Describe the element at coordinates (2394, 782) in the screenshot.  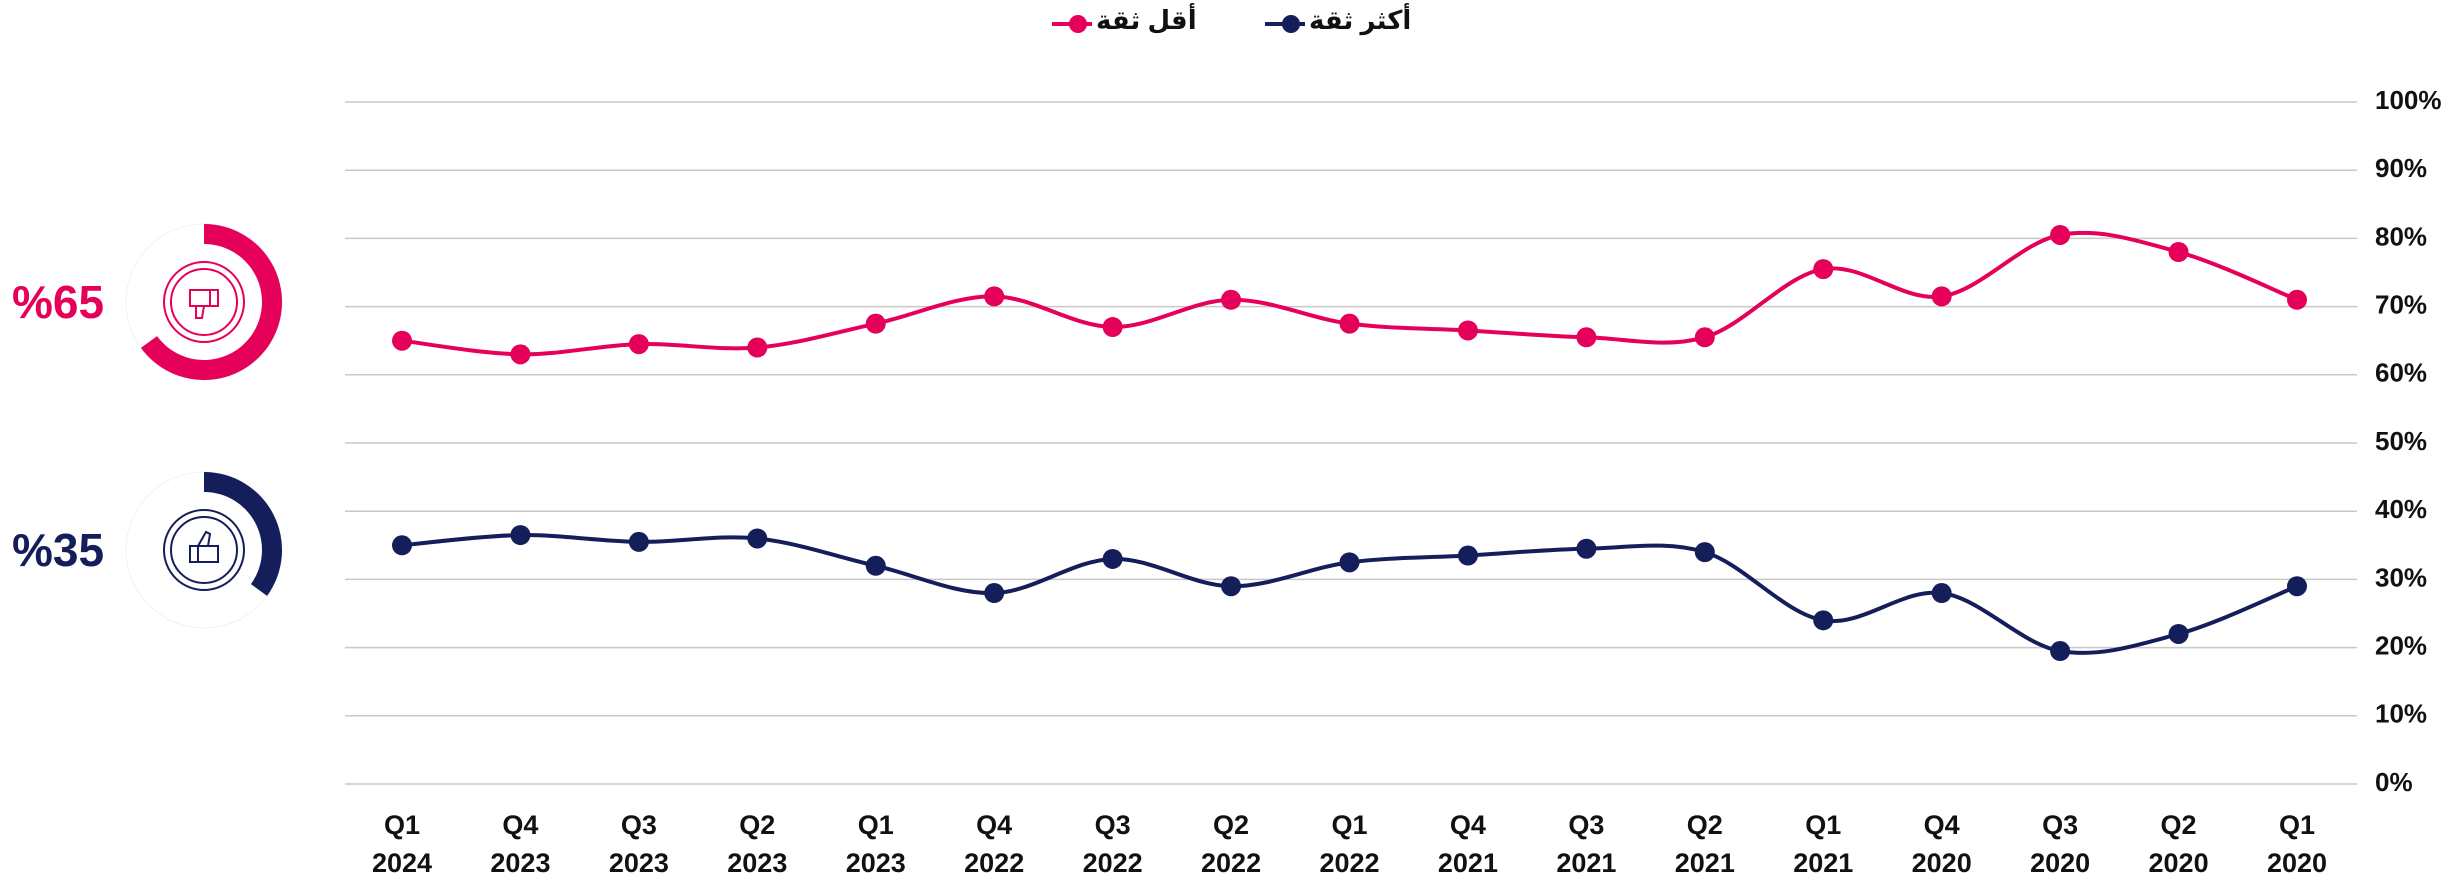
I see `y-tick-label: 0%` at that location.